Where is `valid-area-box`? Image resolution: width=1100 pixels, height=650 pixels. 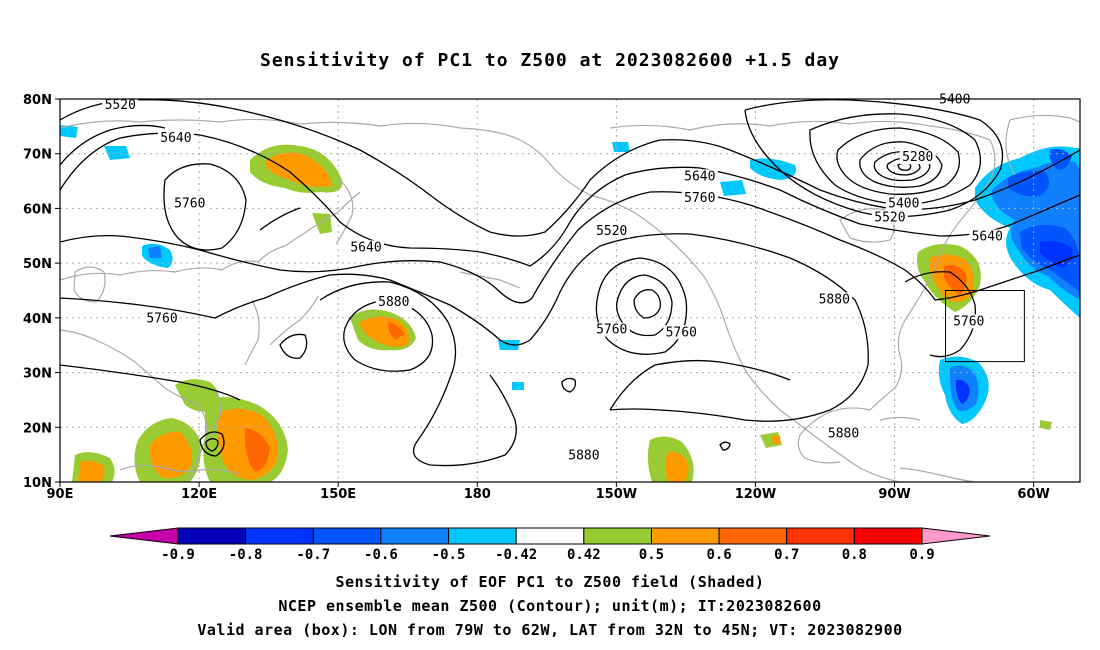 valid-area-box is located at coordinates (985, 326).